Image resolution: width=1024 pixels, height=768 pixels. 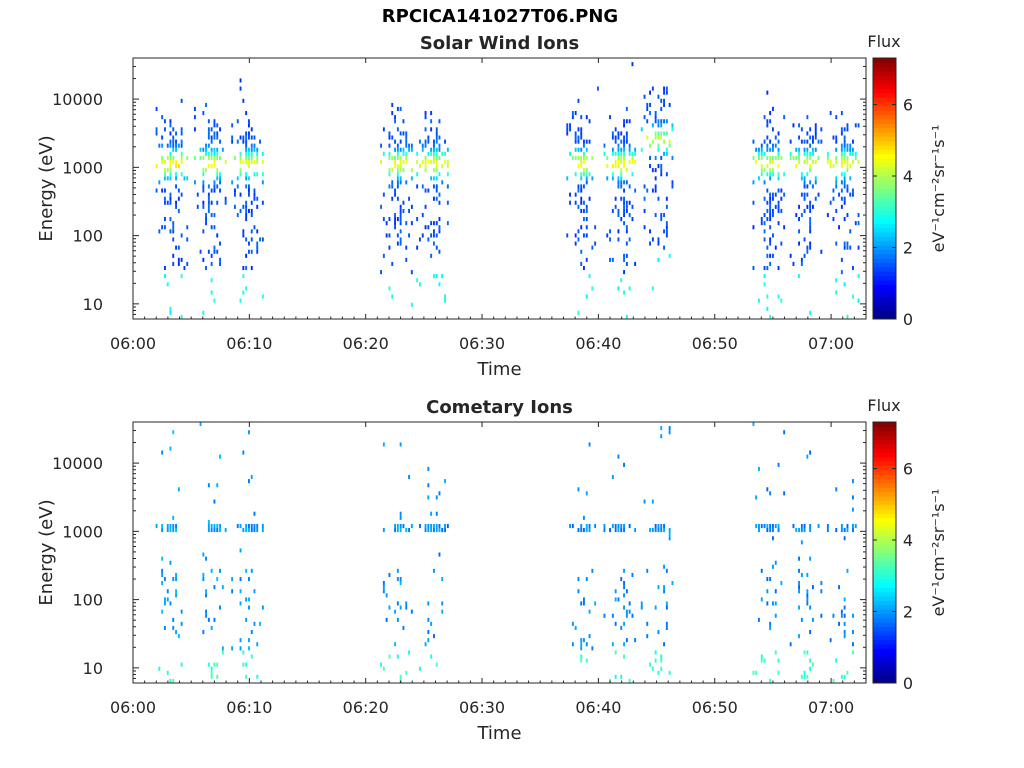 I want to click on colorbar-title: Flux, so click(x=883, y=405).